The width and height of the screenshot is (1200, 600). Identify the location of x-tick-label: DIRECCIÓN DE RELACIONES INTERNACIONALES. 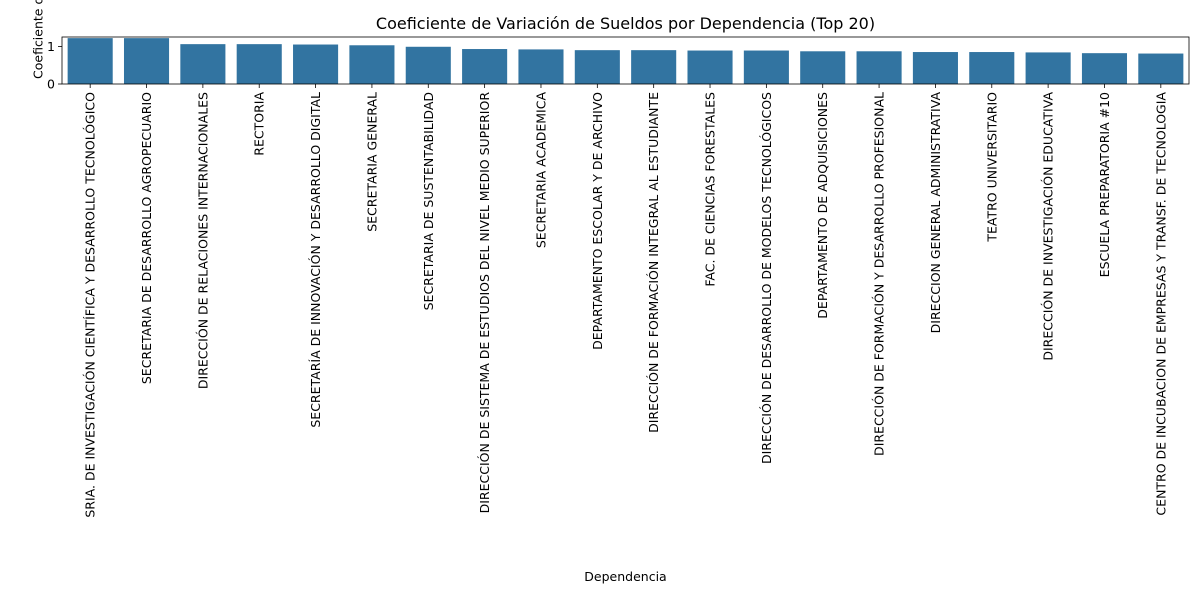
(202, 240).